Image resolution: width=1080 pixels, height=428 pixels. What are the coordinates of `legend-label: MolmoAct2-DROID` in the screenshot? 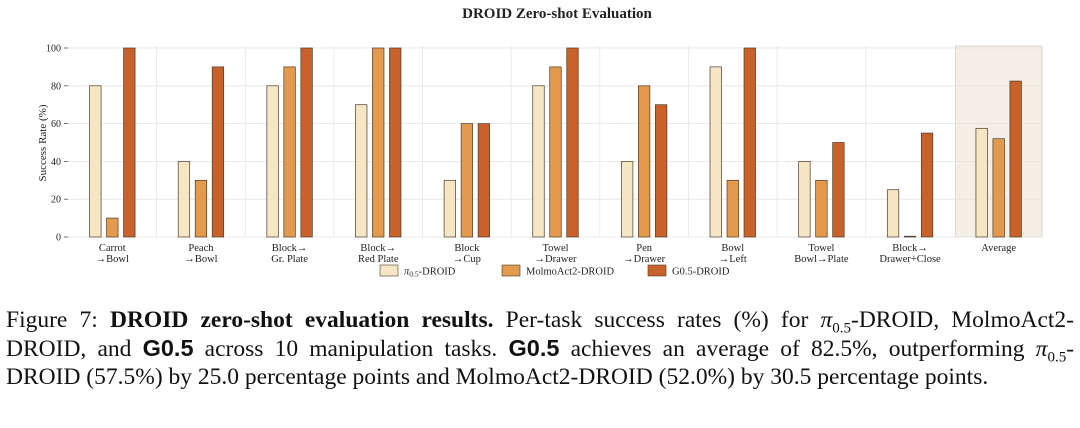 It's located at (570, 272).